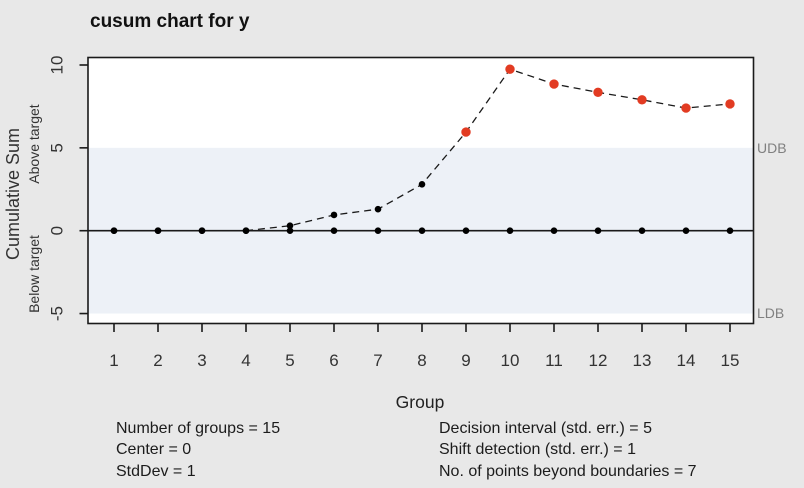 The width and height of the screenshot is (804, 488). I want to click on x-axis-tick-label: 11, so click(554, 360).